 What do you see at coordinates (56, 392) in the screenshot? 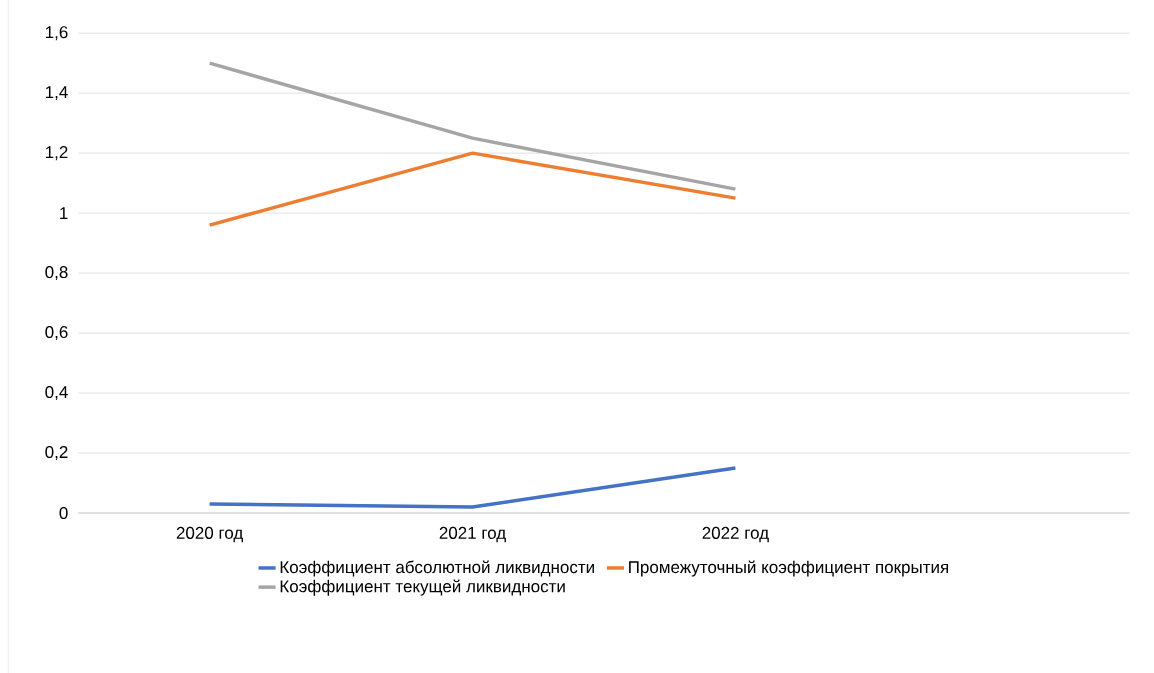
I see `y-tick-label: 0,4` at bounding box center [56, 392].